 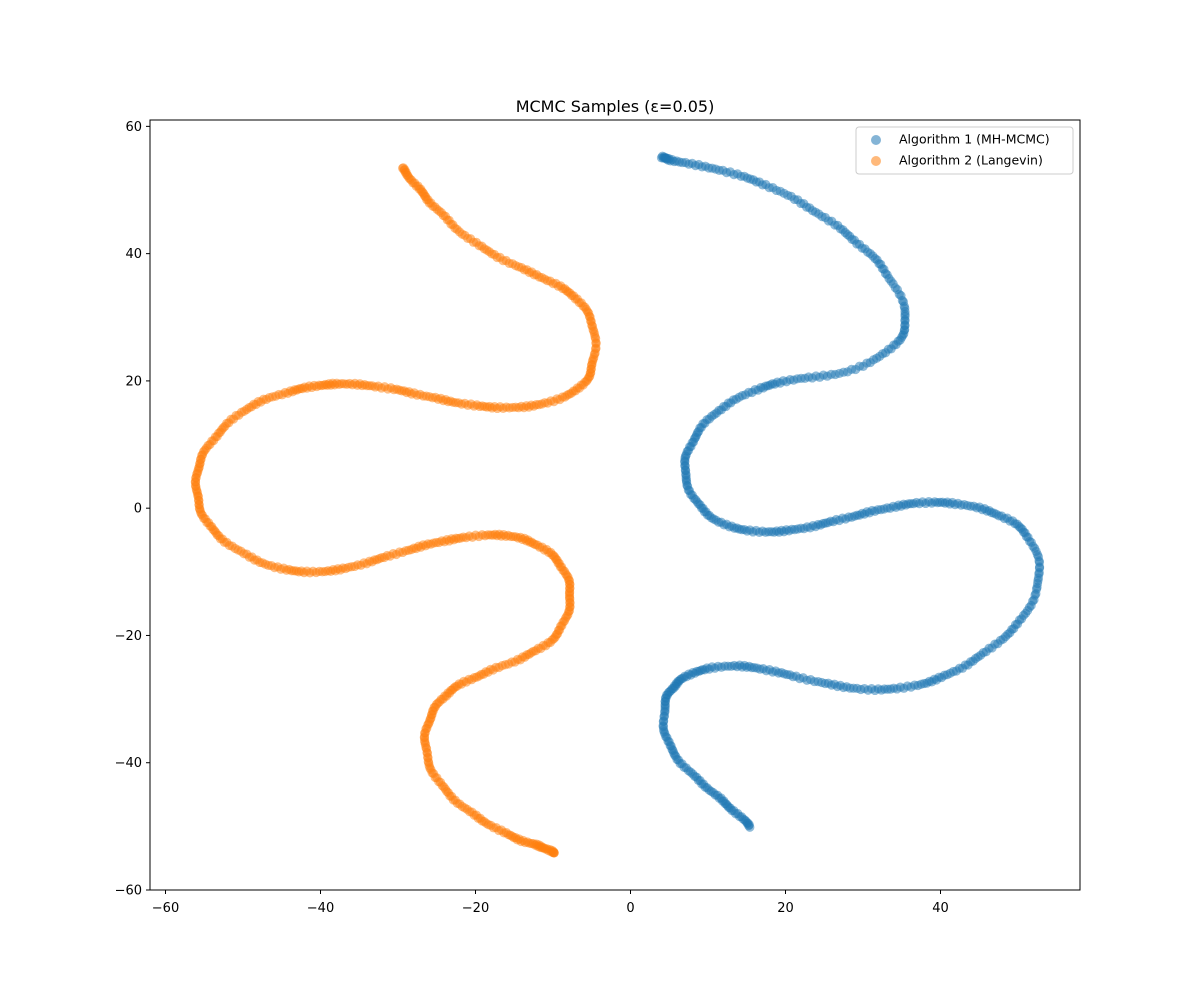 I want to click on legend-box, so click(x=964, y=150).